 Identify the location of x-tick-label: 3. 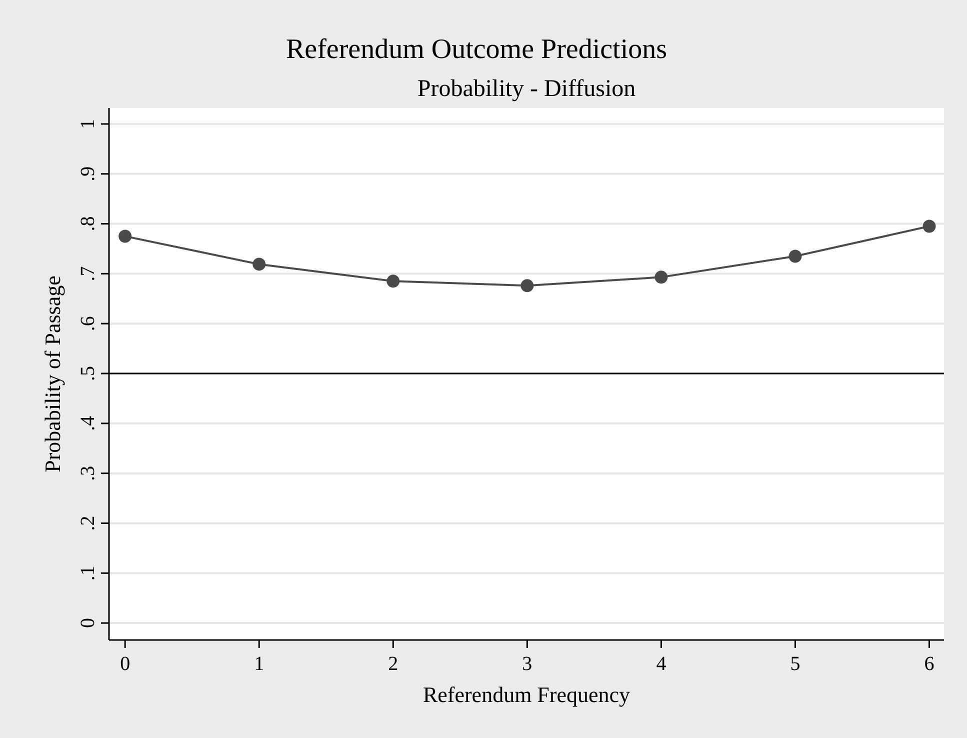
(527, 664).